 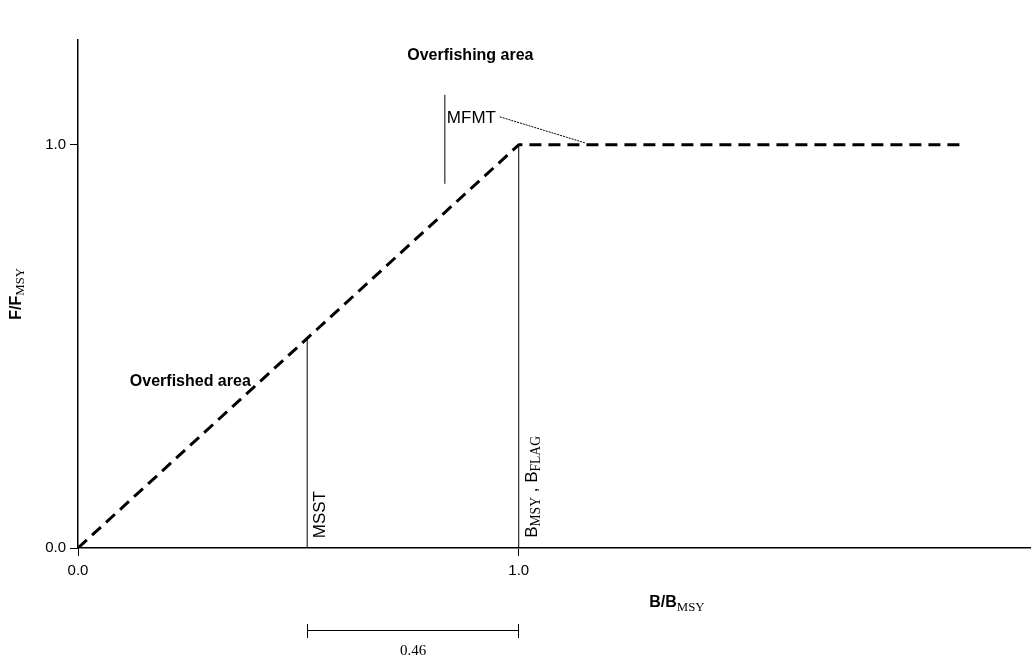 I want to click on annotation: MFMT, so click(x=471, y=117).